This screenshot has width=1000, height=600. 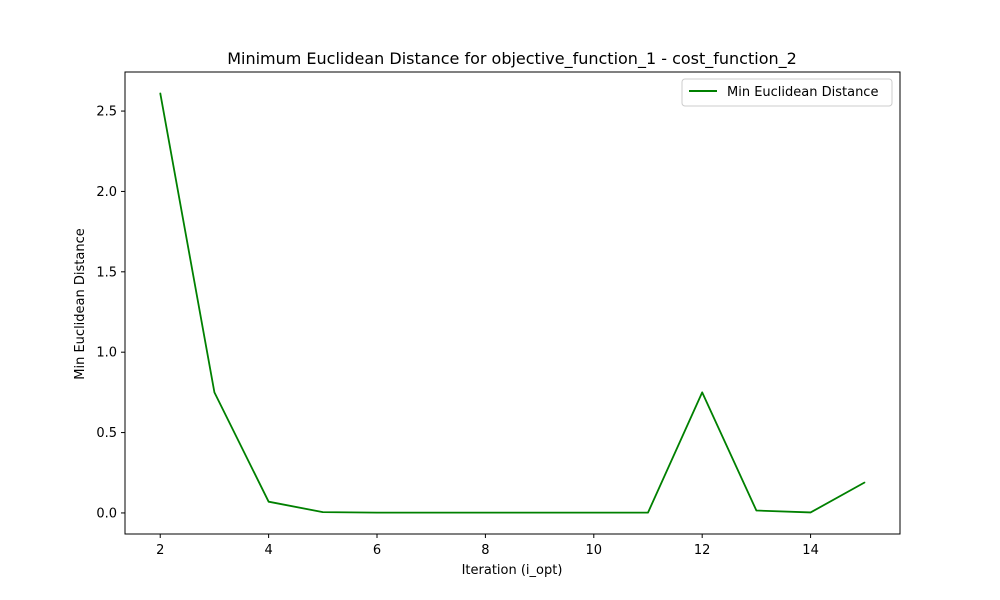 I want to click on y-tick-label: 2.5, so click(x=106, y=112).